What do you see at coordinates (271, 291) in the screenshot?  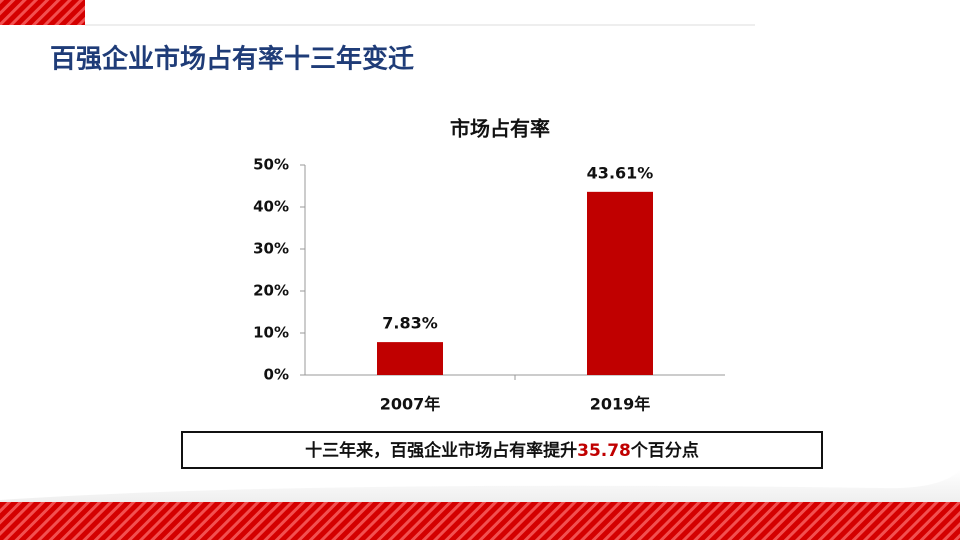 I see `y-tick-label: 20%` at bounding box center [271, 291].